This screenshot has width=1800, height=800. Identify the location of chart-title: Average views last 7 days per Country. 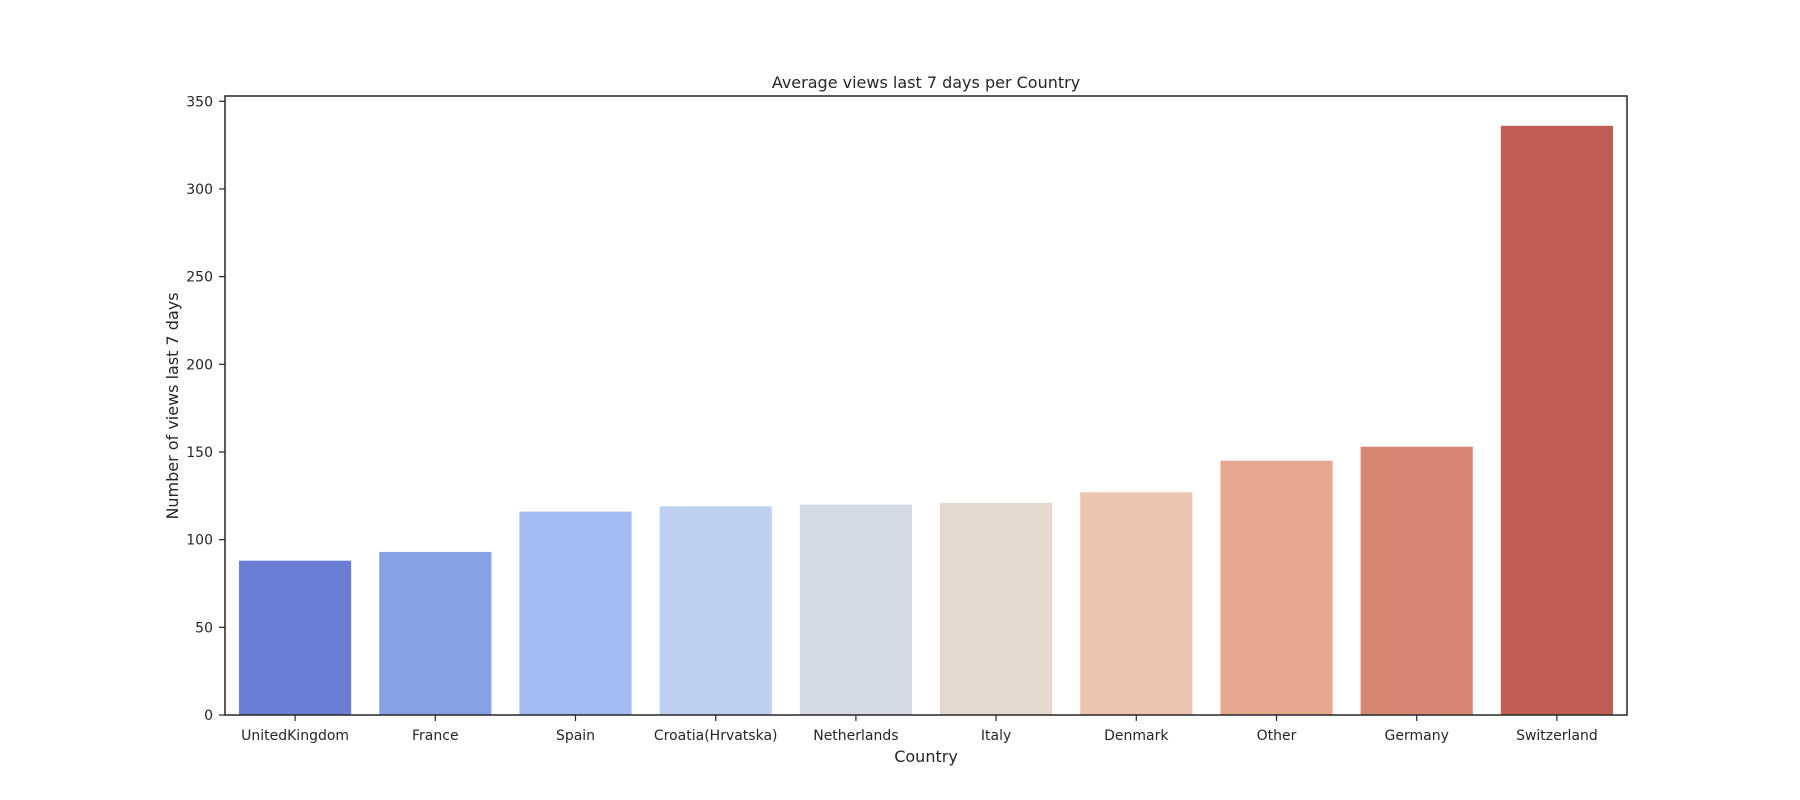
(926, 82).